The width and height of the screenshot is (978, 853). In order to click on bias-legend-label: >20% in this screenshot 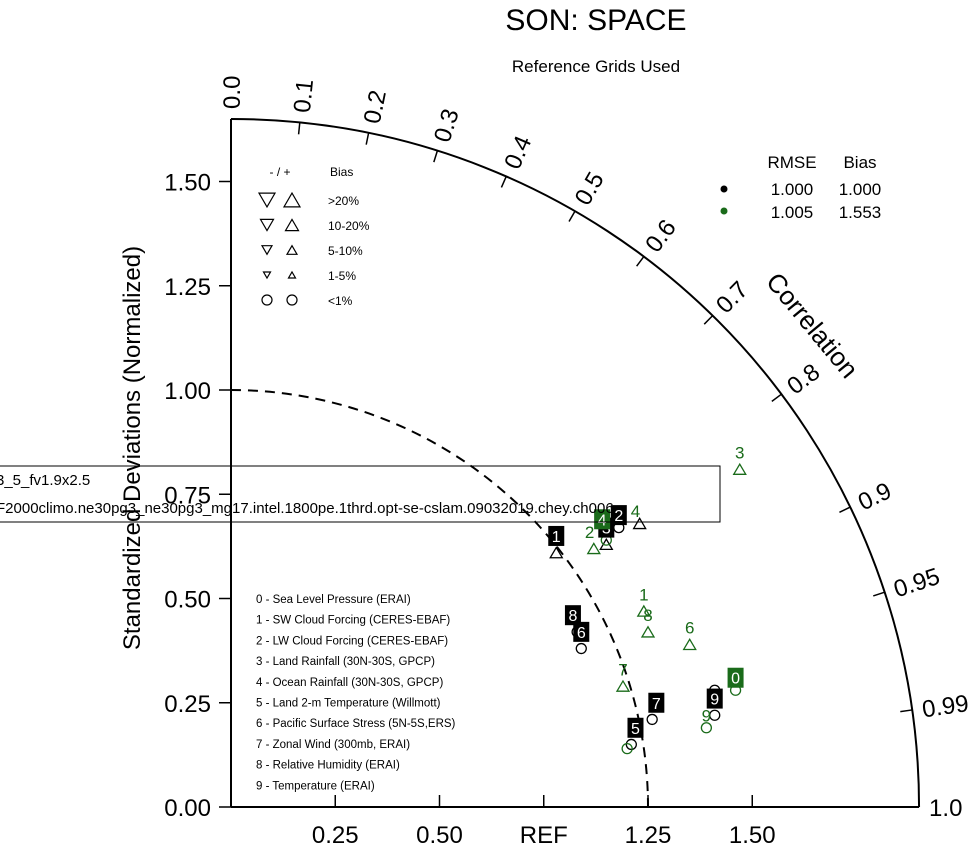, I will do `click(343, 201)`.